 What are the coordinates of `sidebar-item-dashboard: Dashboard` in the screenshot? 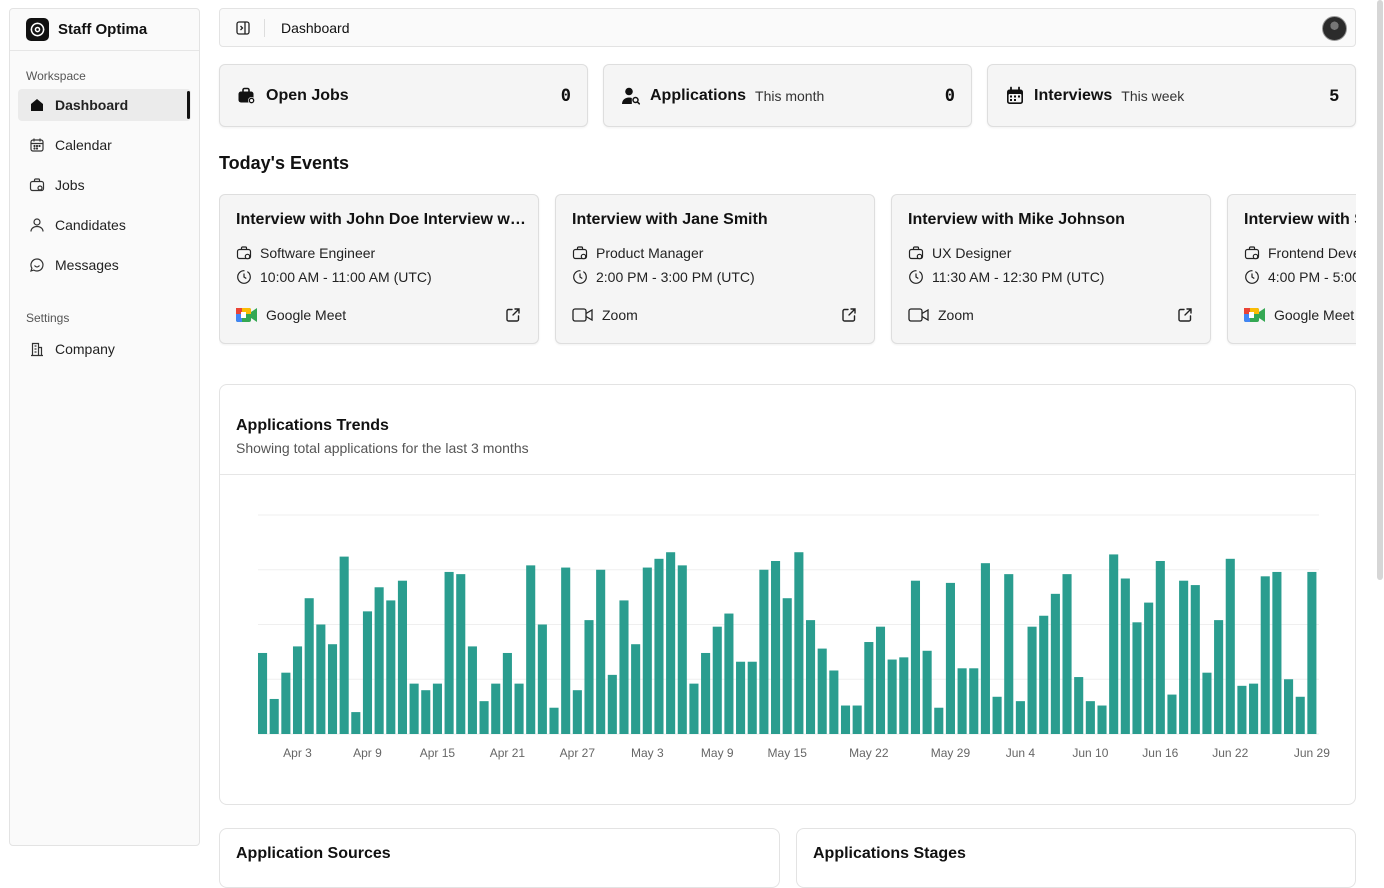 It's located at (104, 105).